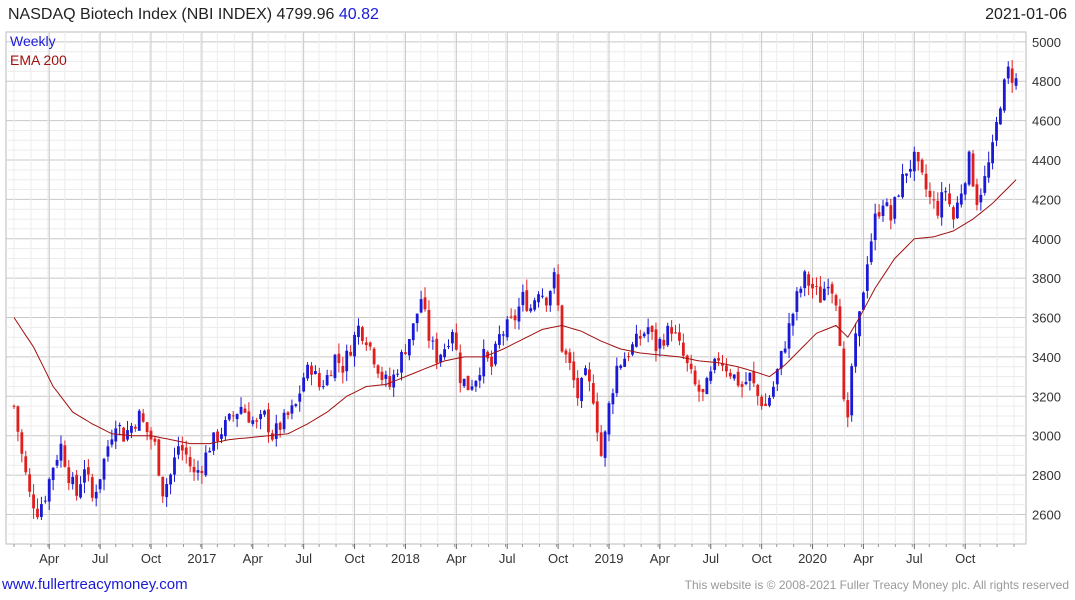  What do you see at coordinates (1026, 14) in the screenshot?
I see `chart-date: 2021-01-06` at bounding box center [1026, 14].